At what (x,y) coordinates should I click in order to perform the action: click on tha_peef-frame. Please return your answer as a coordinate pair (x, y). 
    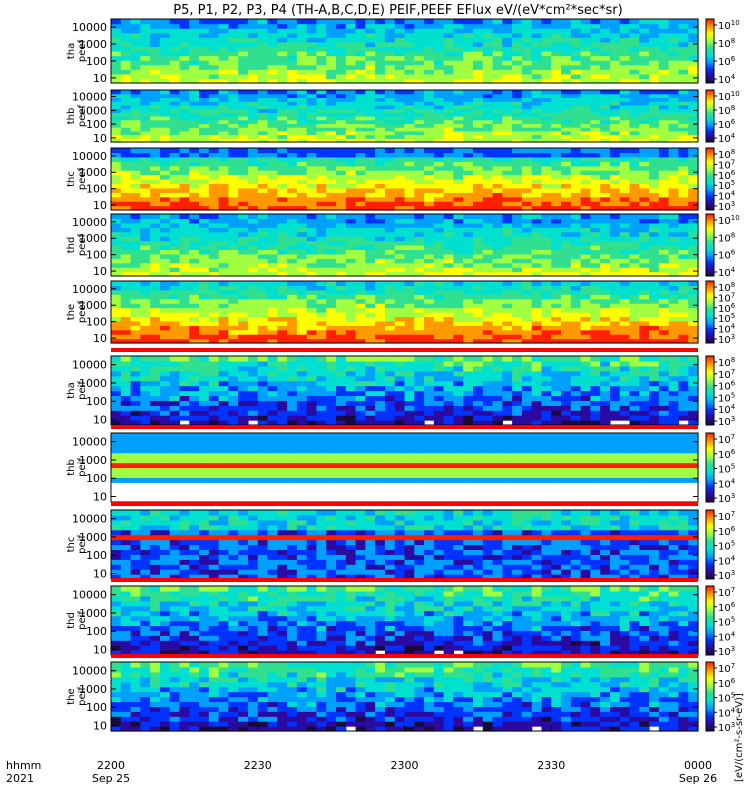
    Looking at the image, I should click on (404, 51).